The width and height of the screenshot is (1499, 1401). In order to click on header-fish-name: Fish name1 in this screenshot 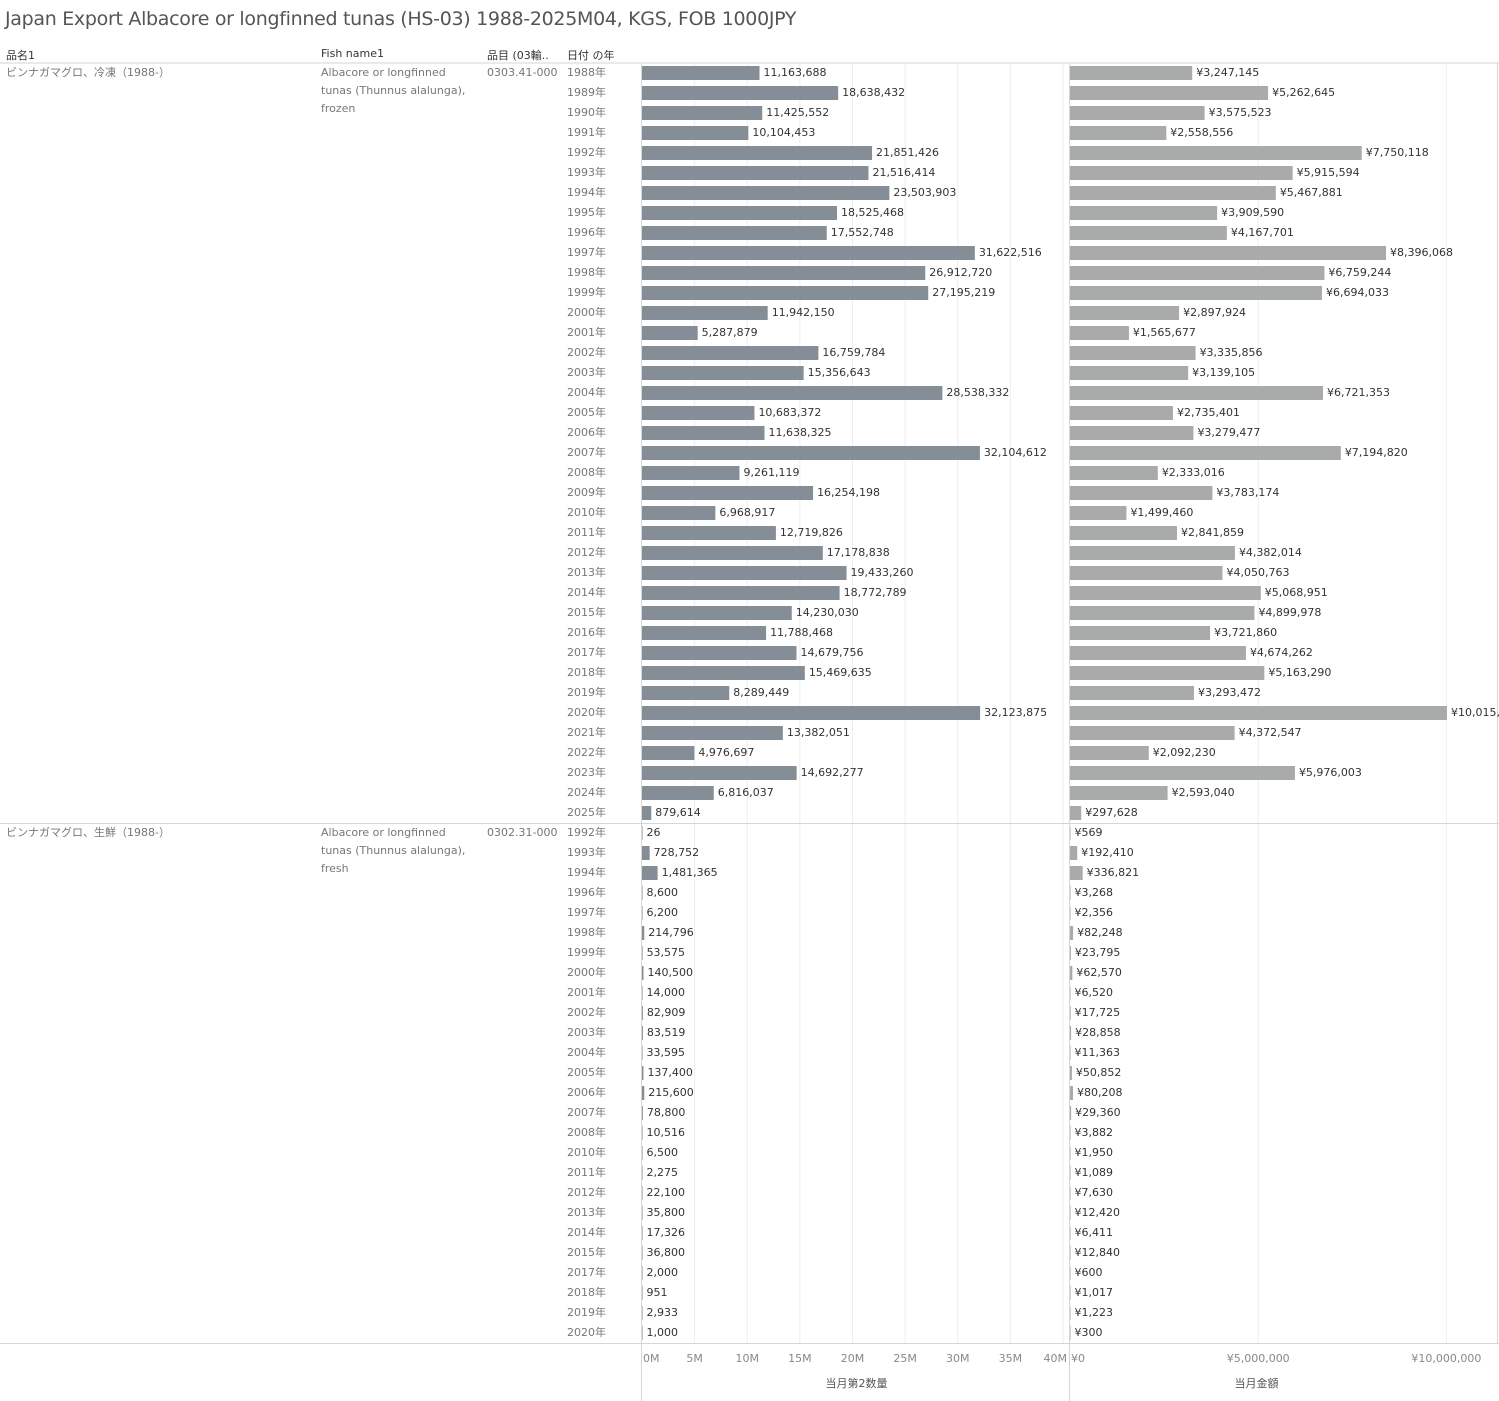, I will do `click(352, 53)`.